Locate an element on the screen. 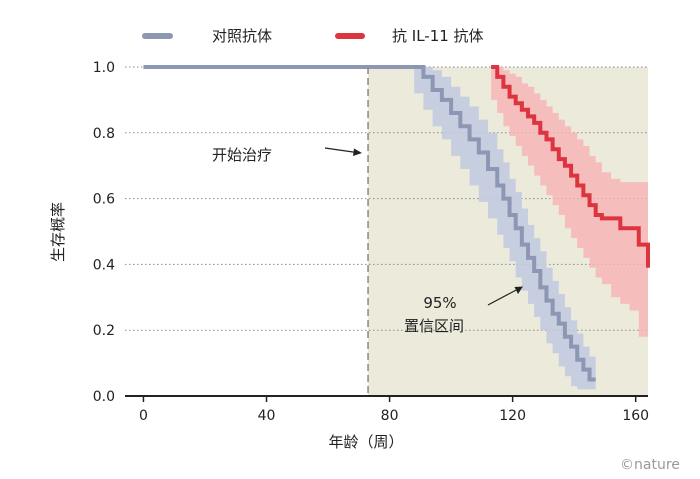  x-tick-label-1: 40 is located at coordinates (267, 416).